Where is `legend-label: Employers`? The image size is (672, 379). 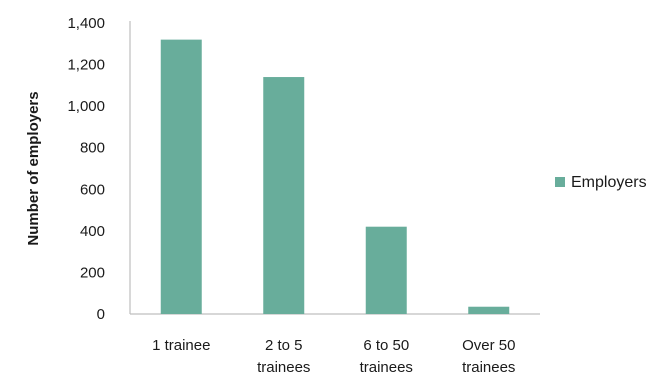
legend-label: Employers is located at coordinates (609, 182).